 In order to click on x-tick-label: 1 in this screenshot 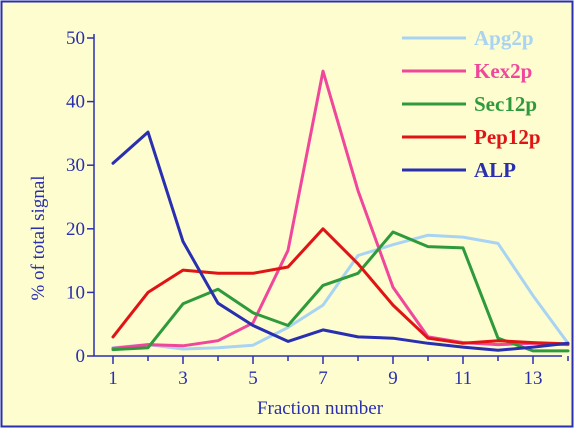, I will do `click(113, 378)`.